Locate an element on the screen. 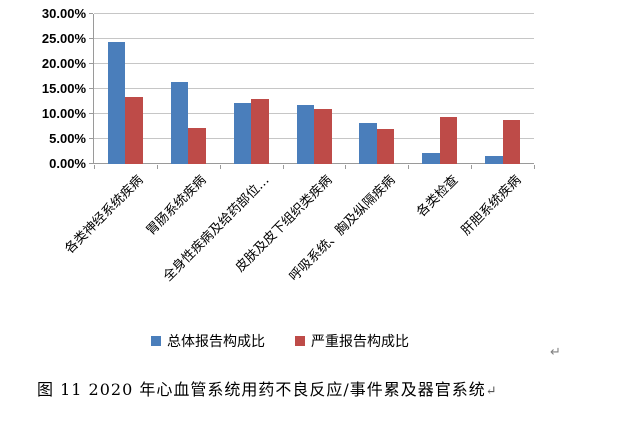 The width and height of the screenshot is (626, 443). y-tick-label: 30.00% is located at coordinates (63, 13).